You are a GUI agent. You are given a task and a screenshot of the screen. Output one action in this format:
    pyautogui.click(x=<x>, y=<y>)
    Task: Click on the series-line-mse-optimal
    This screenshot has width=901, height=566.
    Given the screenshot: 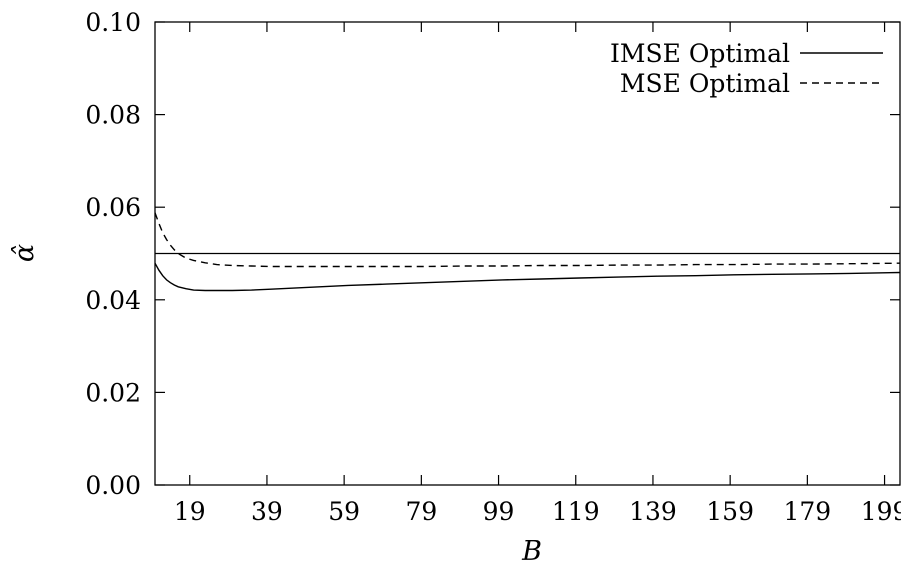 What is the action you would take?
    pyautogui.click(x=527, y=240)
    